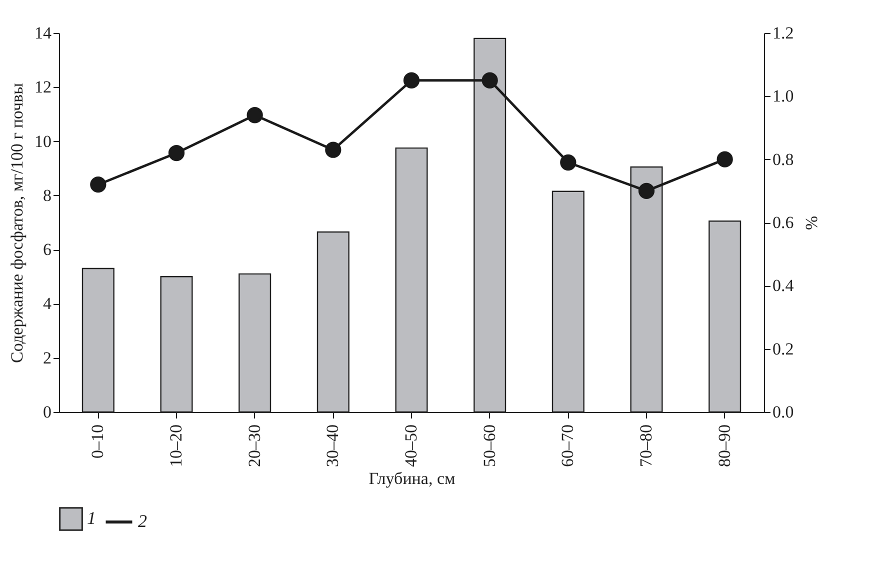 The width and height of the screenshot is (874, 573). Describe the element at coordinates (47, 250) in the screenshot. I see `y-tick-label: 6` at that location.